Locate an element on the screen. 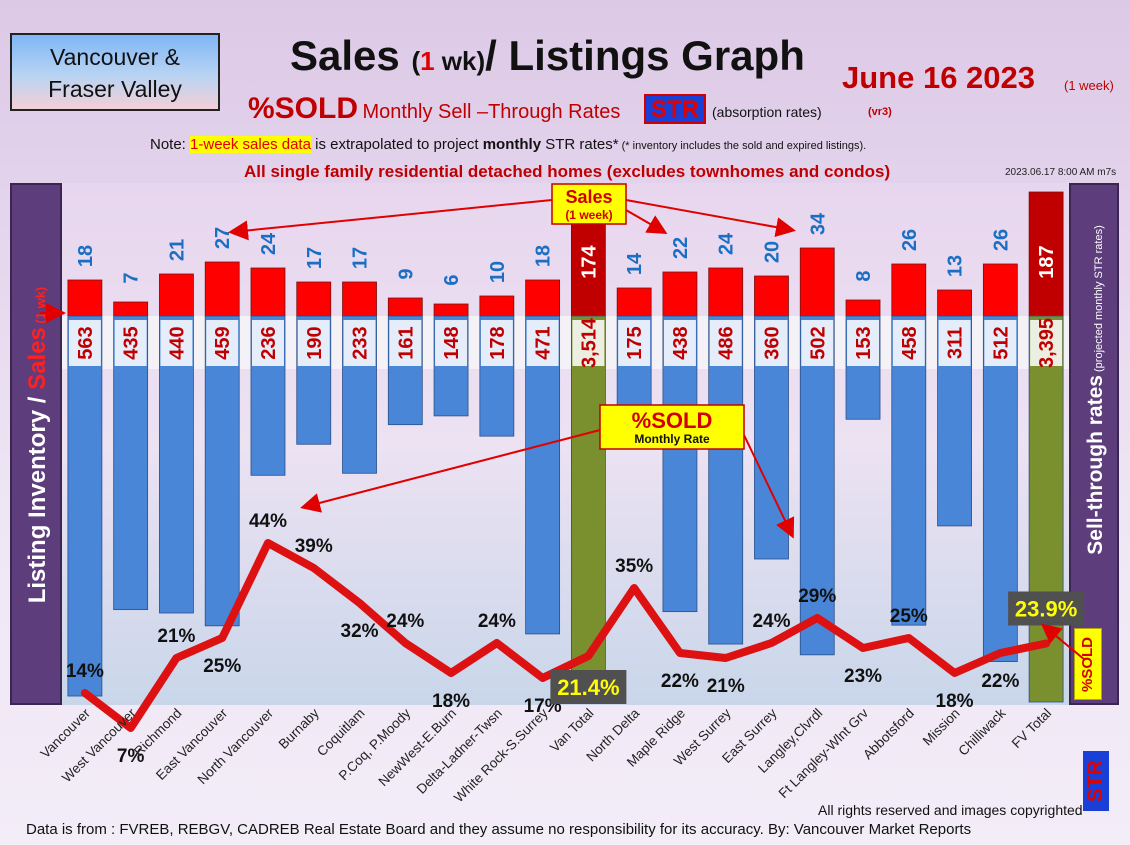 Image resolution: width=1130 pixels, height=845 pixels. sold-value-label: 32% is located at coordinates (360, 631).